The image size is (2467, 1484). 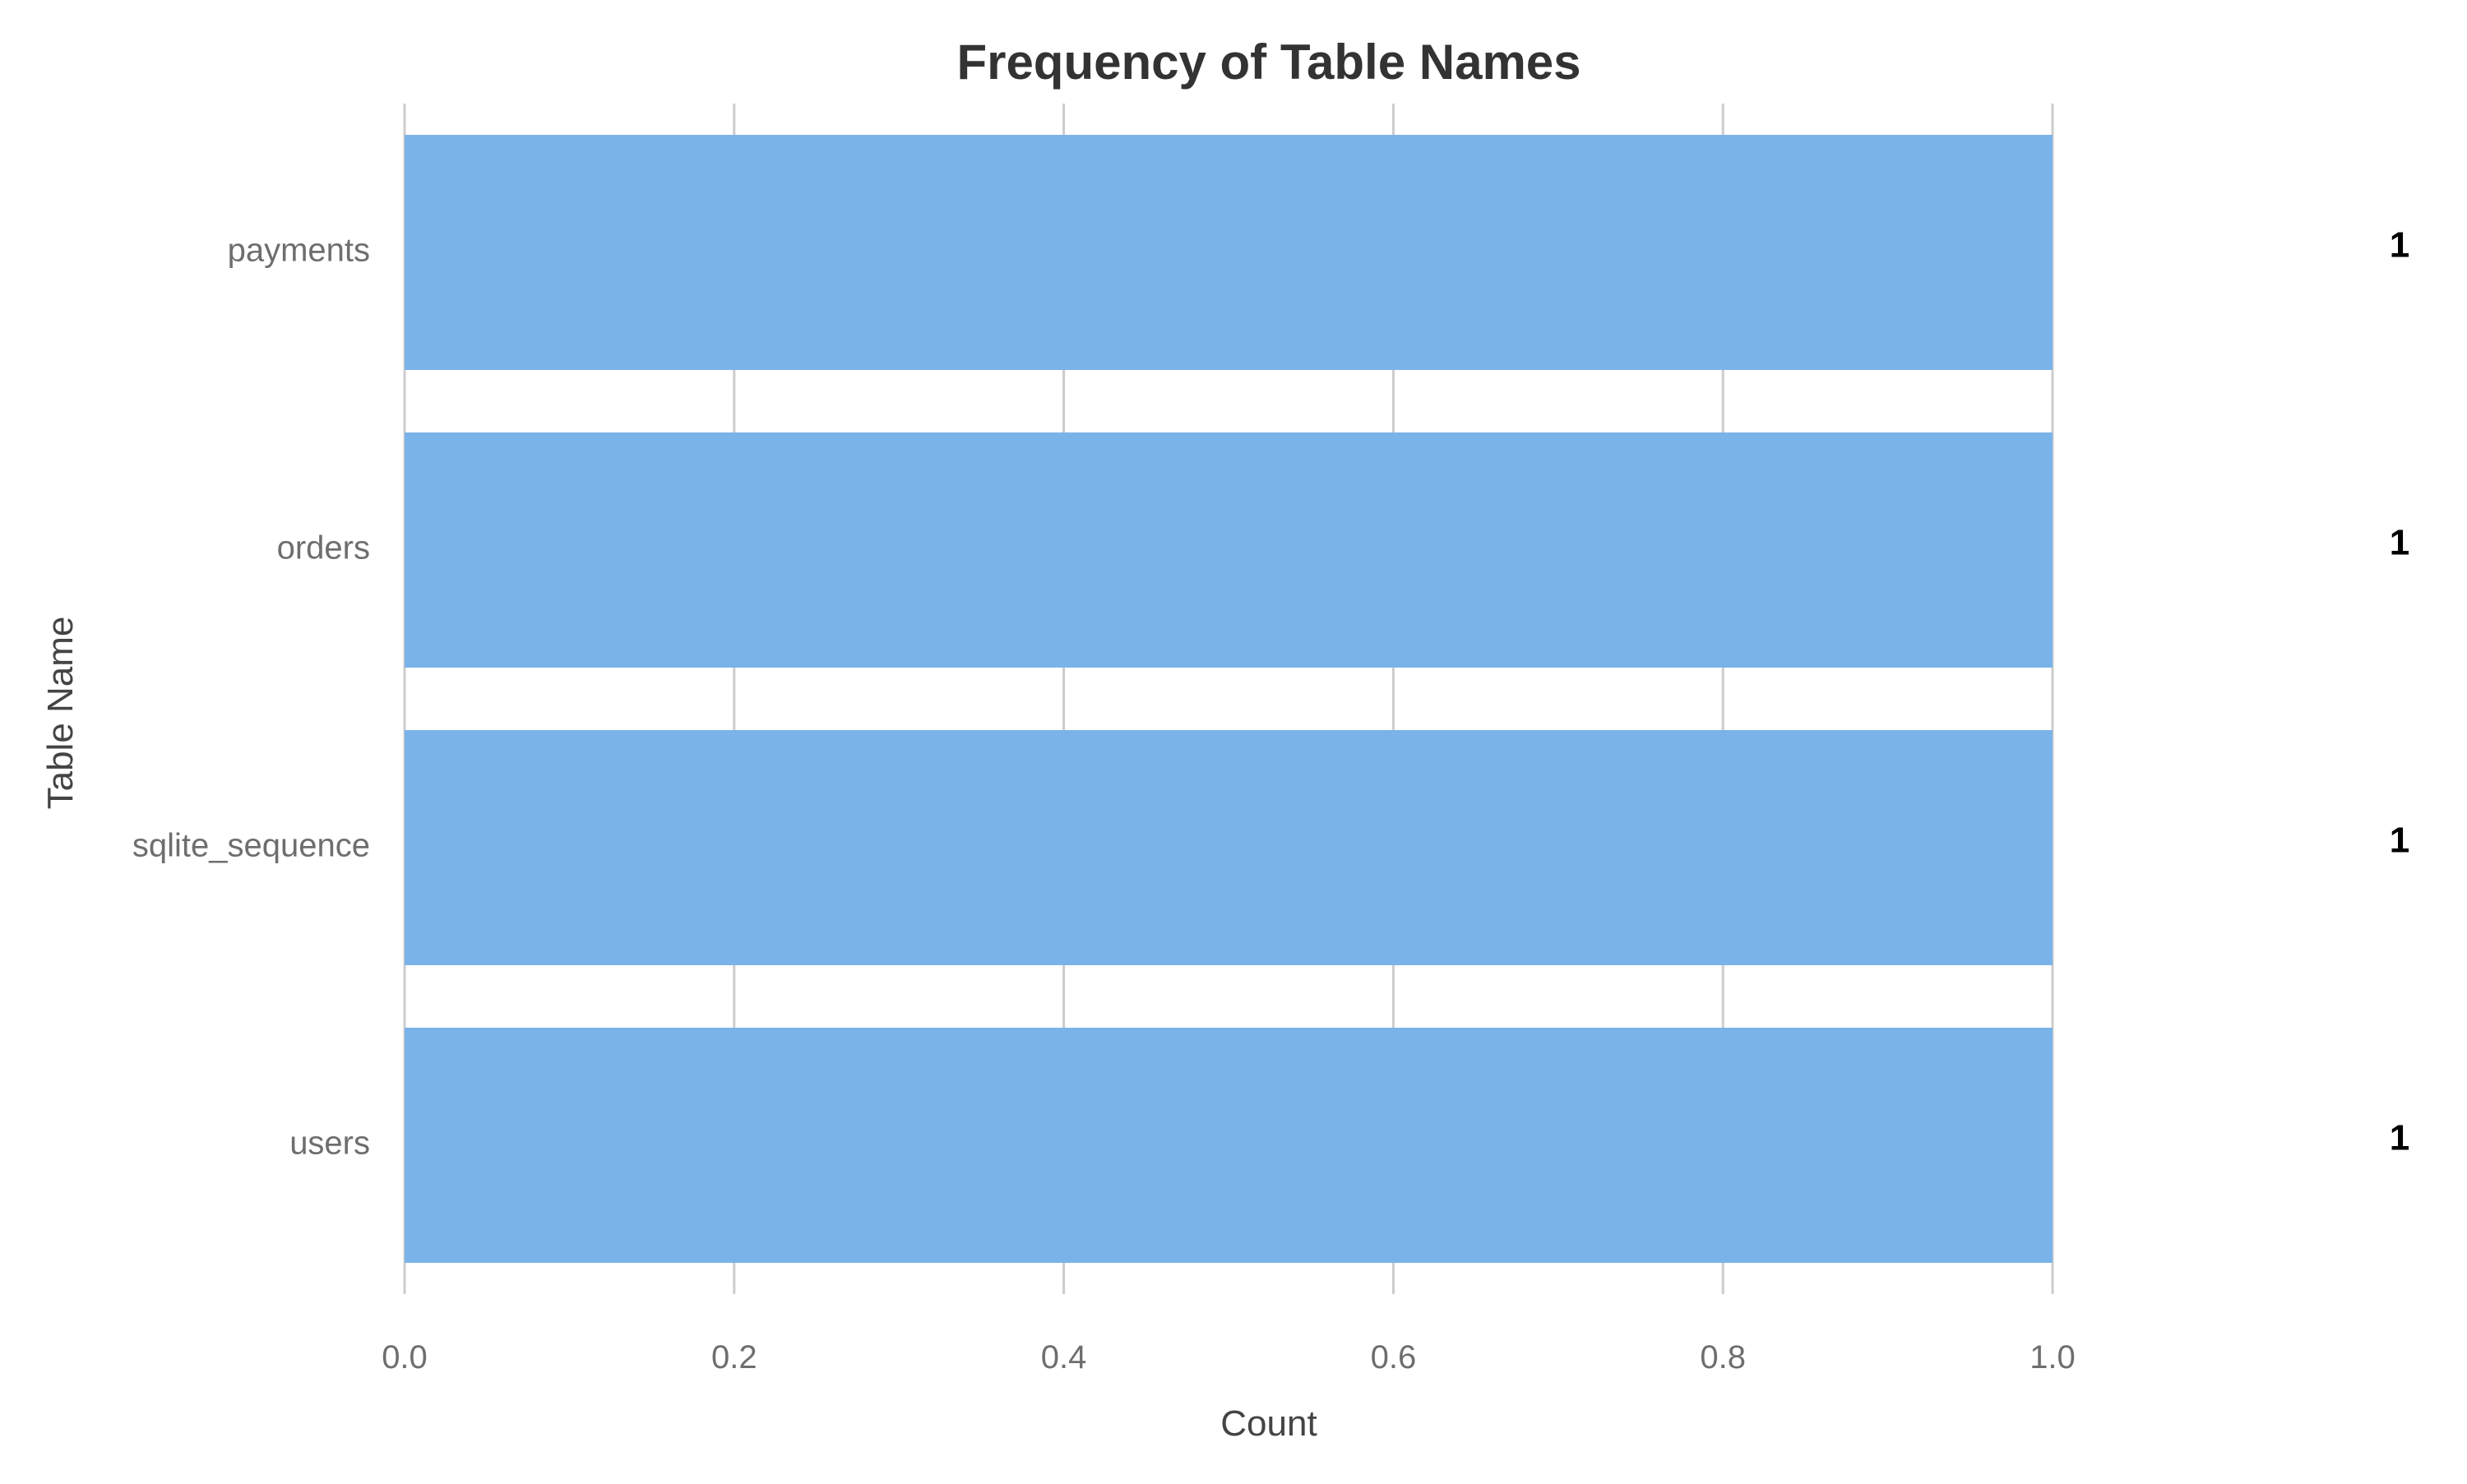 I want to click on x-tick-label: 0.6, so click(x=1394, y=1357).